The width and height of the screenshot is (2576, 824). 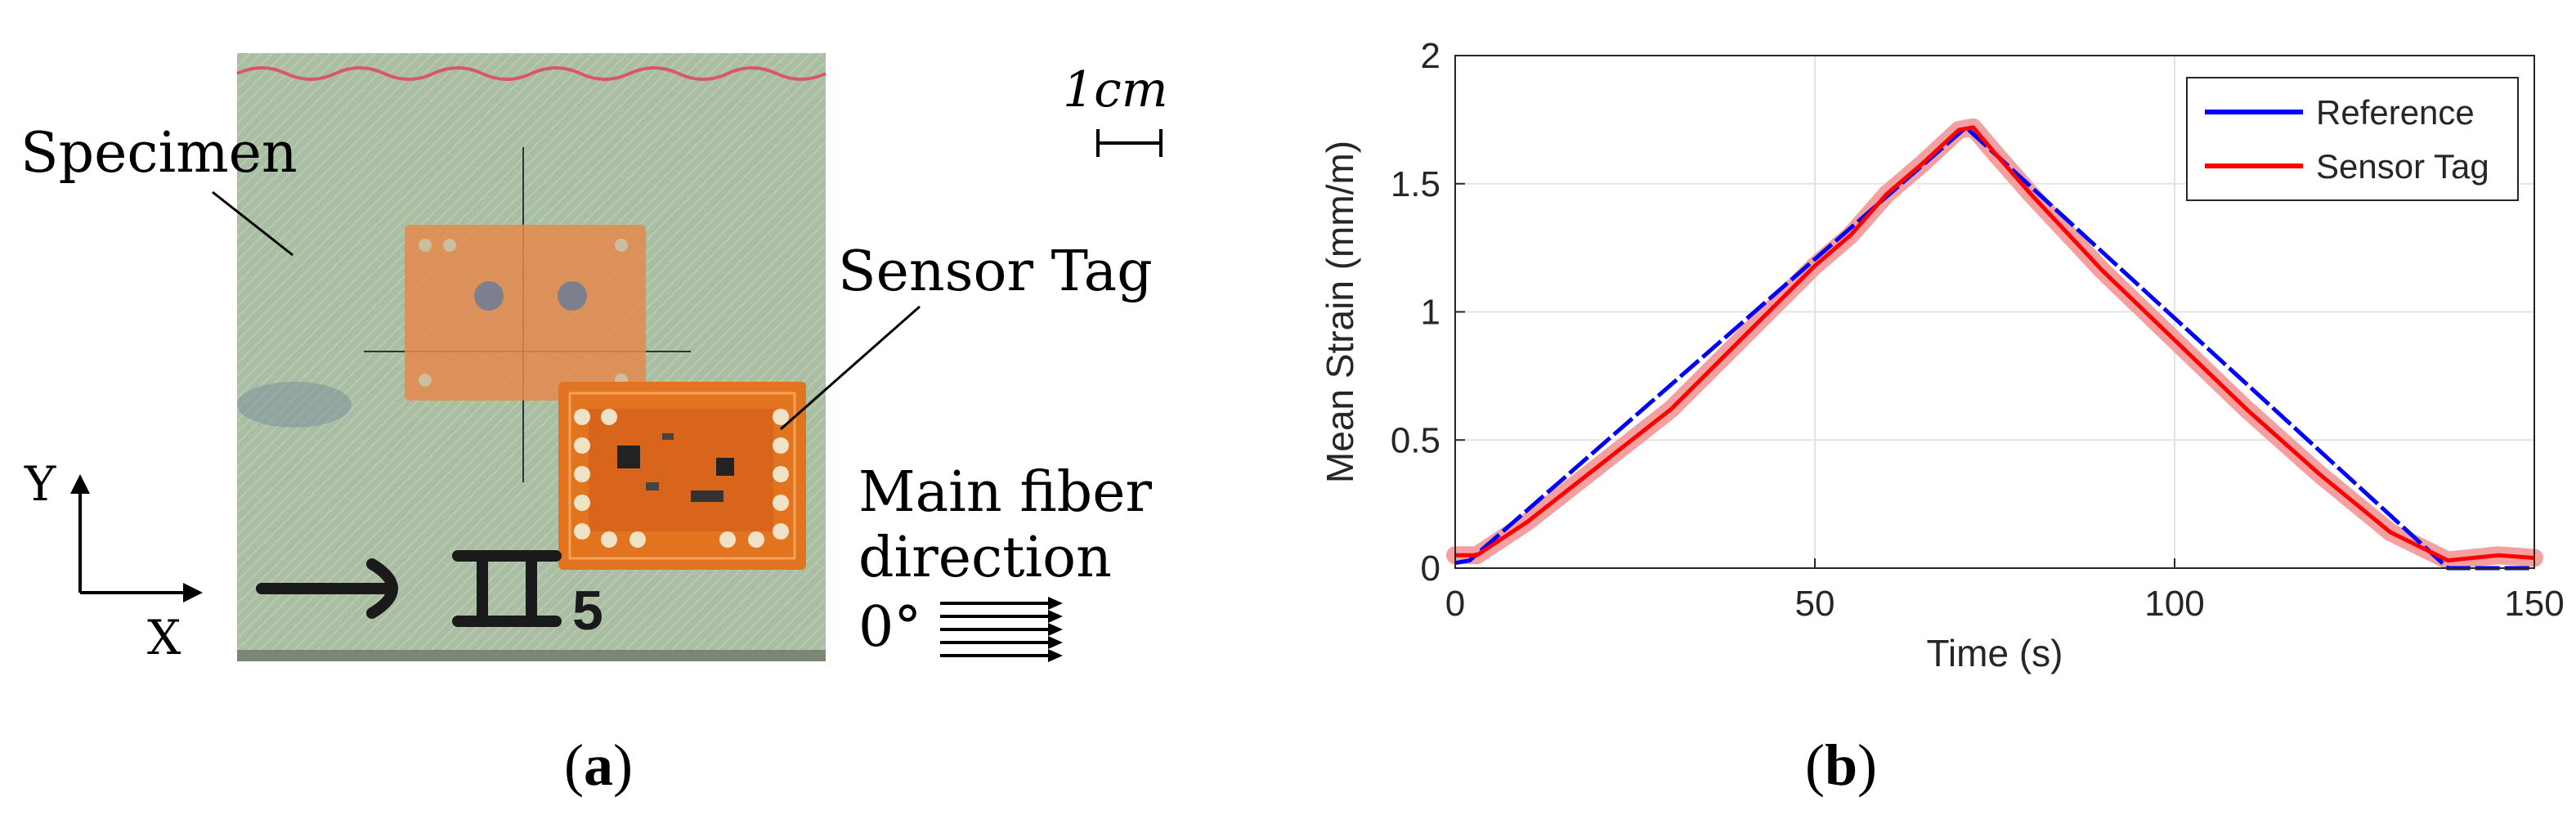 I want to click on y-axis-label: Mean Strain (mm/m), so click(x=1340, y=312).